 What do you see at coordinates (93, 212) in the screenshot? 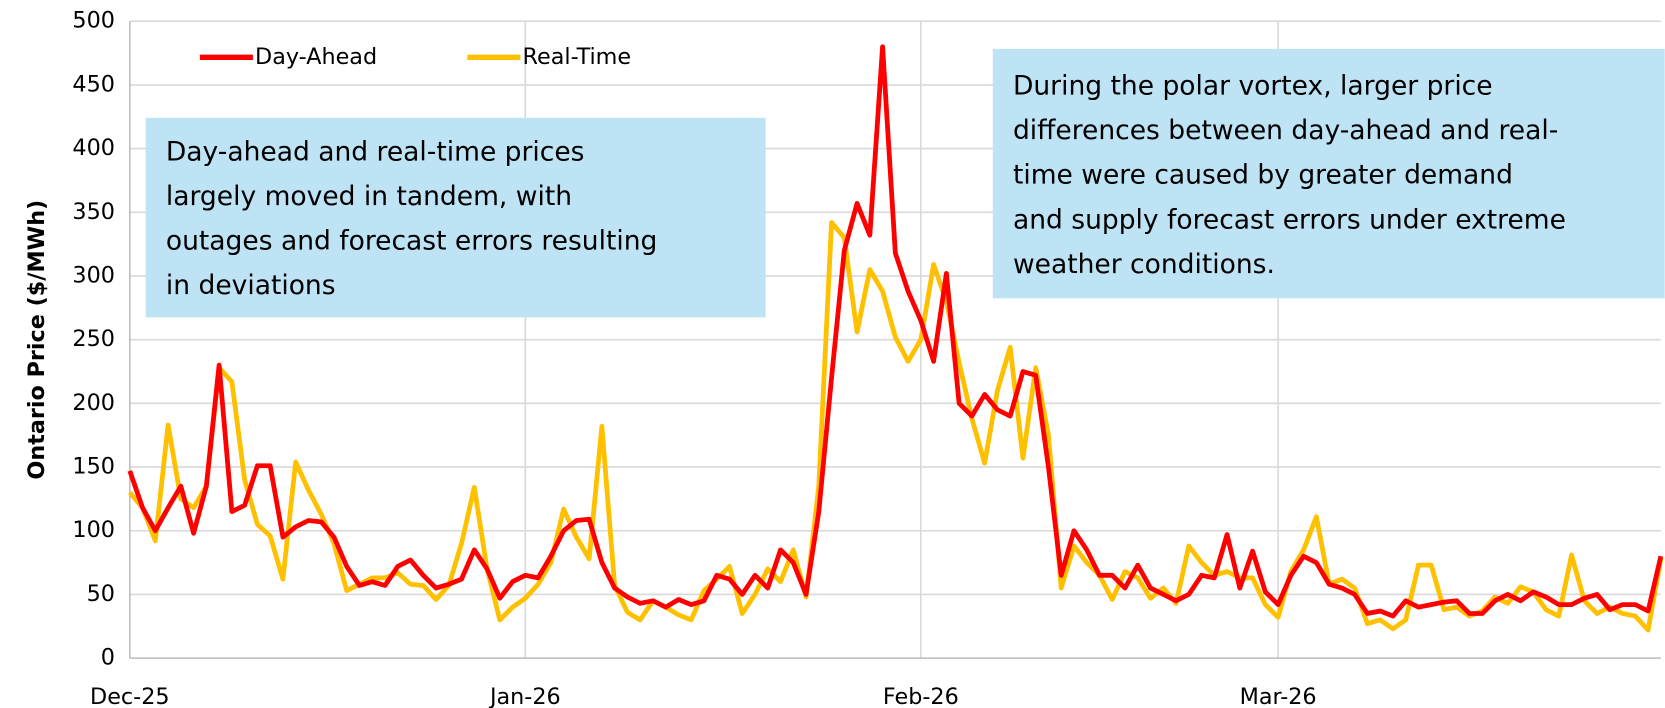
I see `y-tick-label: 350` at bounding box center [93, 212].